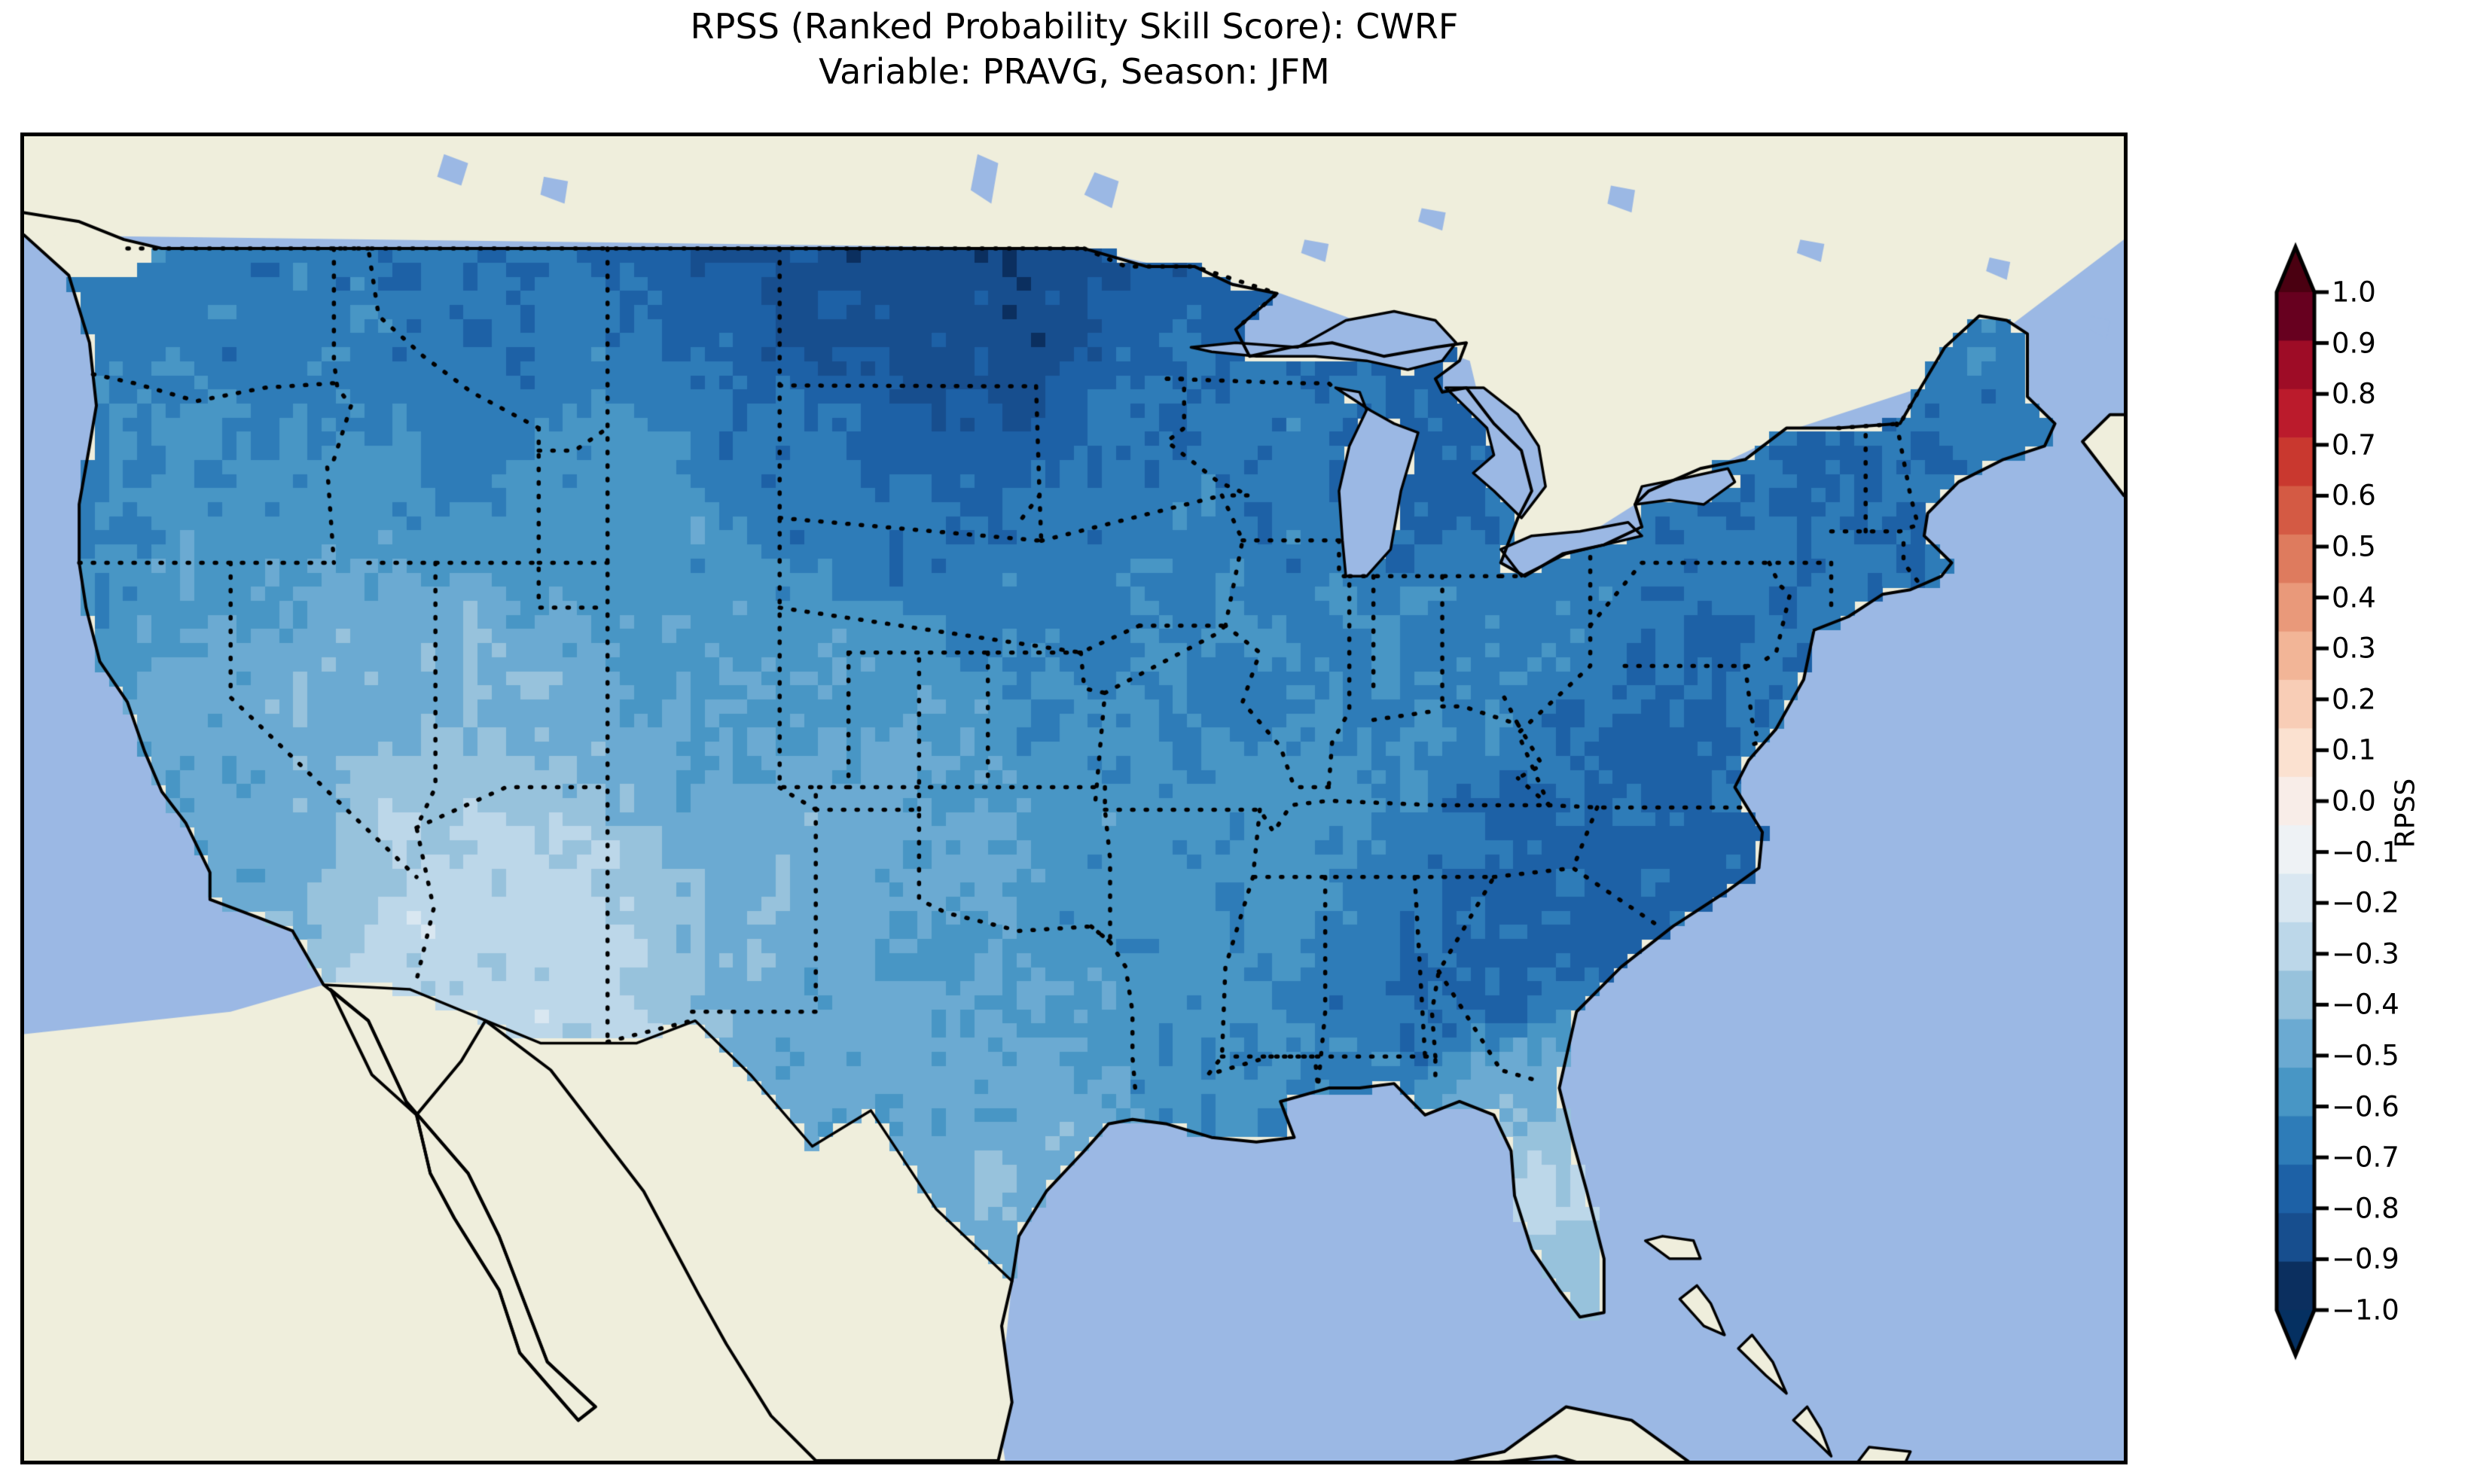  What do you see at coordinates (2365, 954) in the screenshot?
I see `colorbar-tick-13: −0.3` at bounding box center [2365, 954].